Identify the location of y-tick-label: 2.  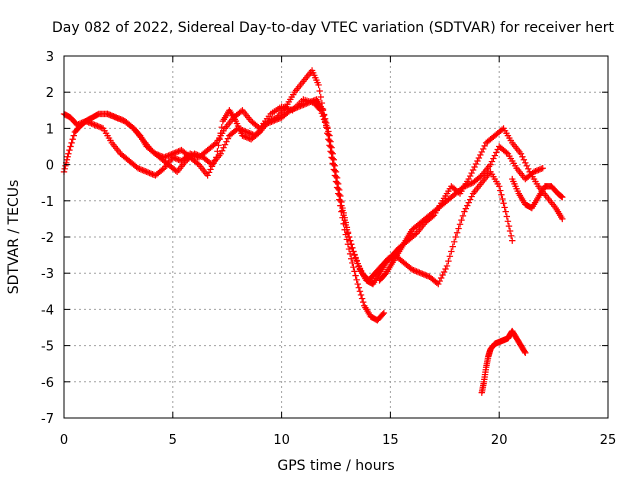
(50, 93).